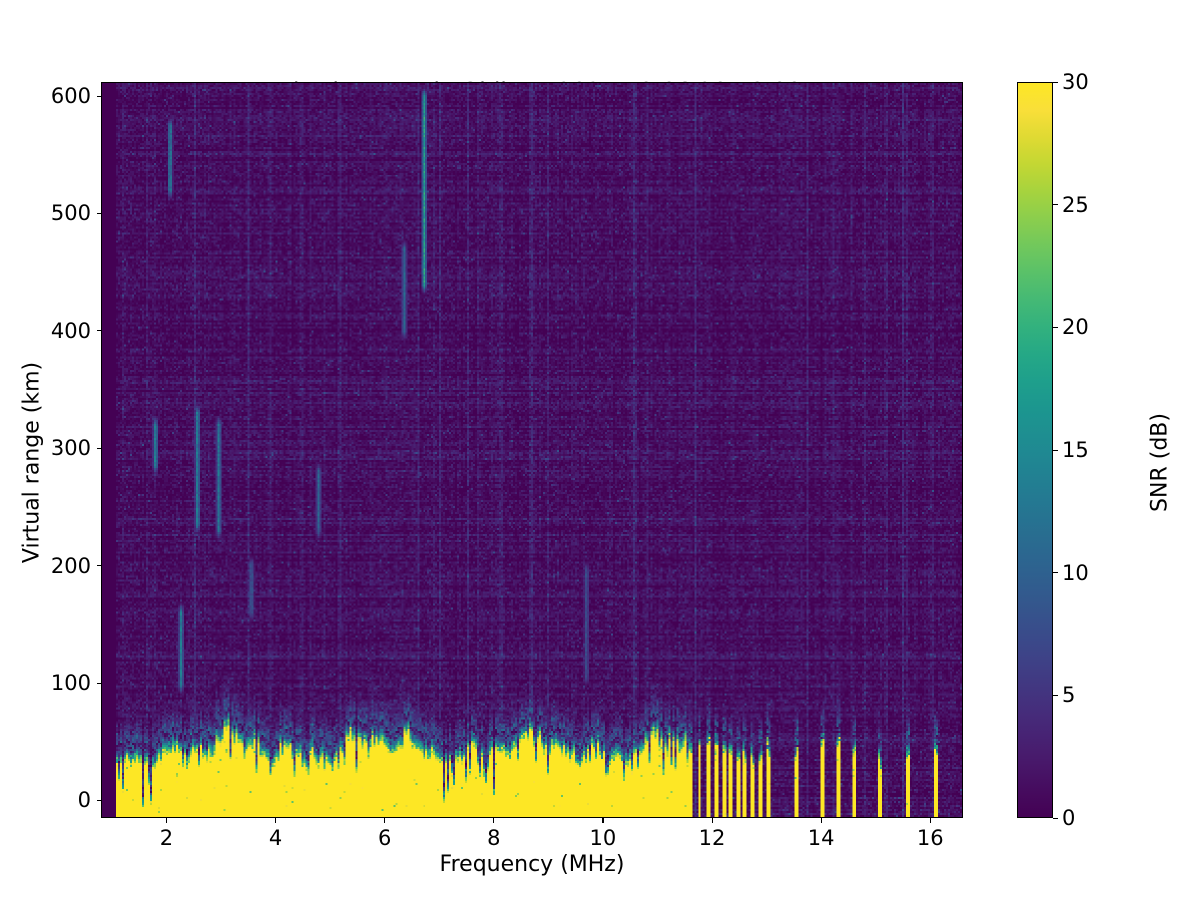 The image size is (1200, 900). Describe the element at coordinates (712, 838) in the screenshot. I see `x-tick-label: 12` at that location.